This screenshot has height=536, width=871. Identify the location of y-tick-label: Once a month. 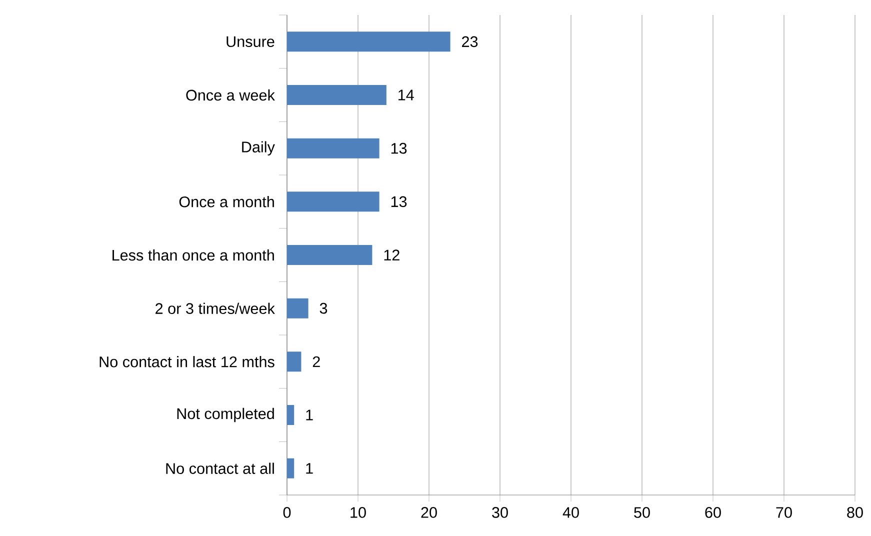
(226, 202).